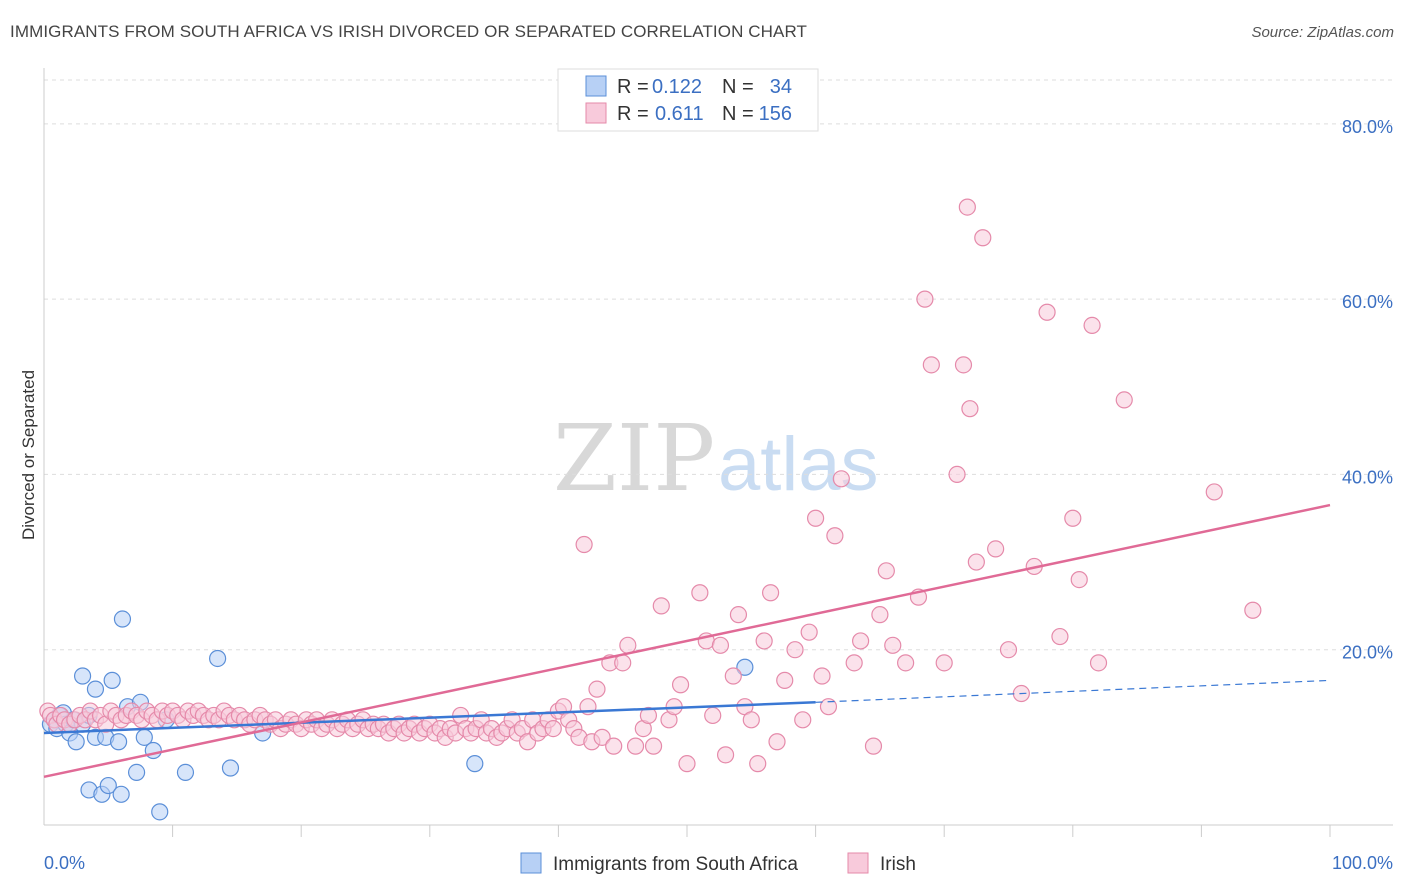 The height and width of the screenshot is (892, 1406). What do you see at coordinates (738, 87) in the screenshot?
I see `legend-n-label-1: N =` at bounding box center [738, 87].